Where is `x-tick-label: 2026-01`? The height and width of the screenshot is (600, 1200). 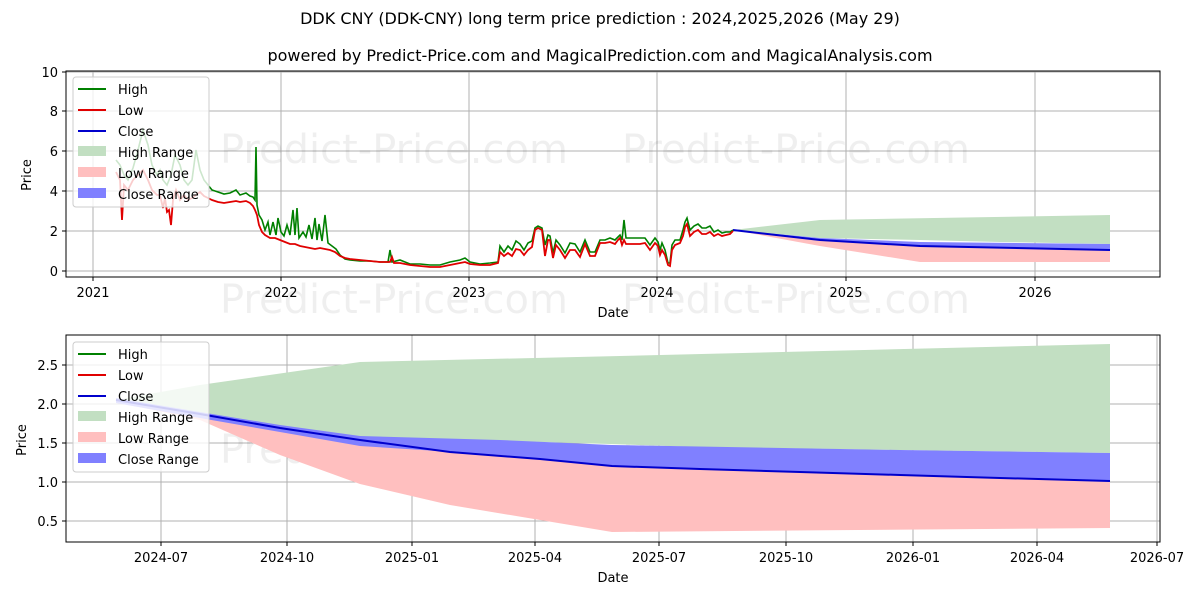
x-tick-label: 2026-01 is located at coordinates (913, 558).